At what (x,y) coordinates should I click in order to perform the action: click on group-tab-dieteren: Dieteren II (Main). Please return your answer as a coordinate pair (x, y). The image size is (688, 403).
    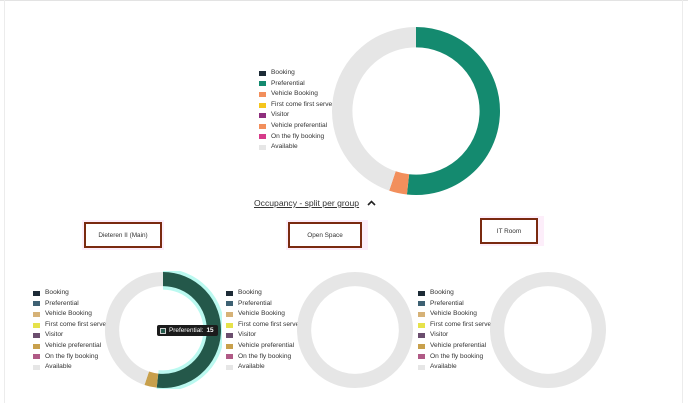
    Looking at the image, I should click on (123, 235).